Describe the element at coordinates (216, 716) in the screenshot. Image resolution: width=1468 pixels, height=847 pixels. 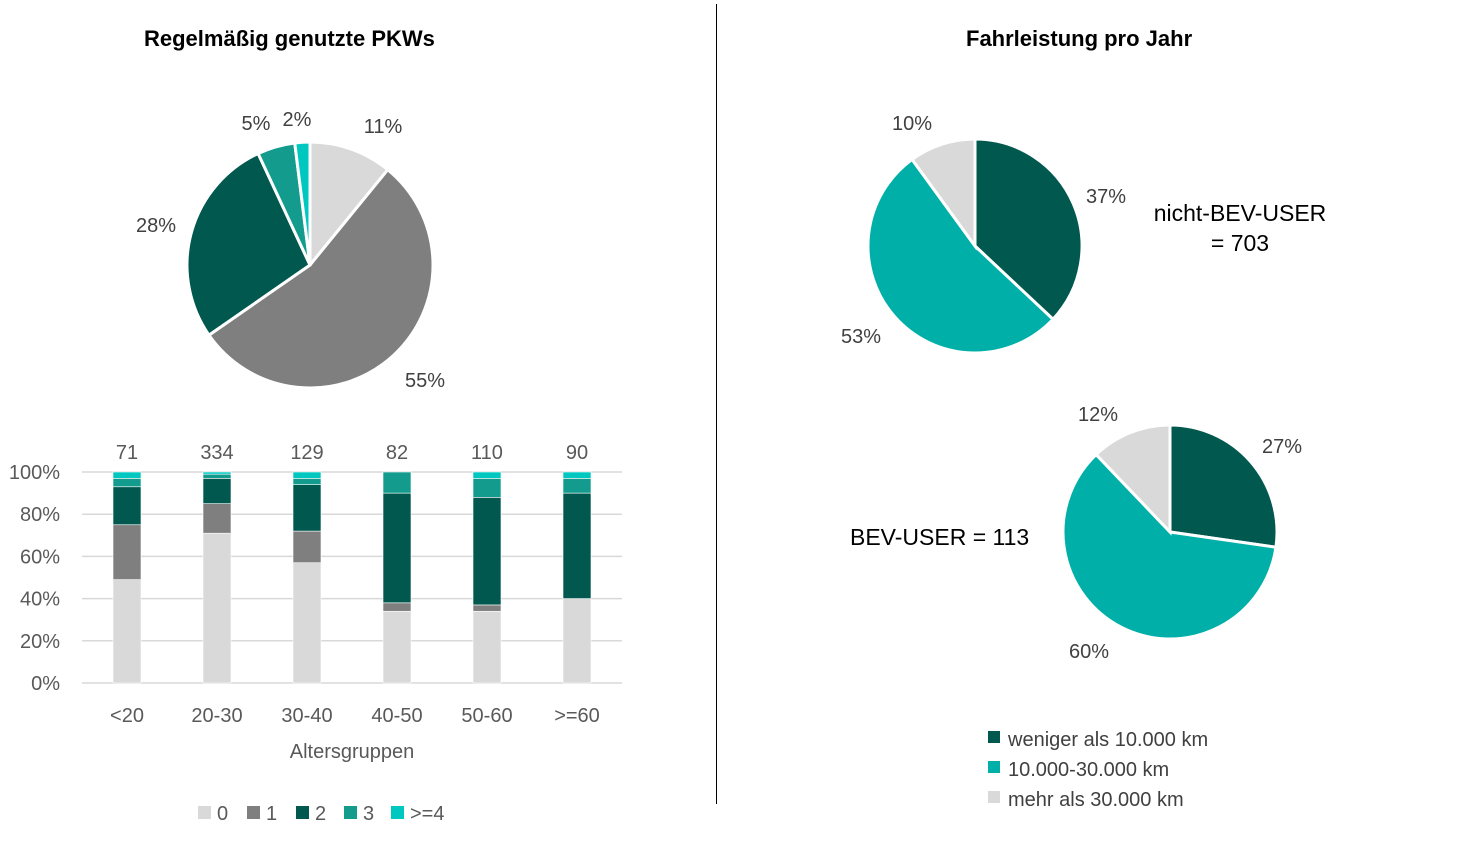
I see `x-tick-label-1: 20-30` at that location.